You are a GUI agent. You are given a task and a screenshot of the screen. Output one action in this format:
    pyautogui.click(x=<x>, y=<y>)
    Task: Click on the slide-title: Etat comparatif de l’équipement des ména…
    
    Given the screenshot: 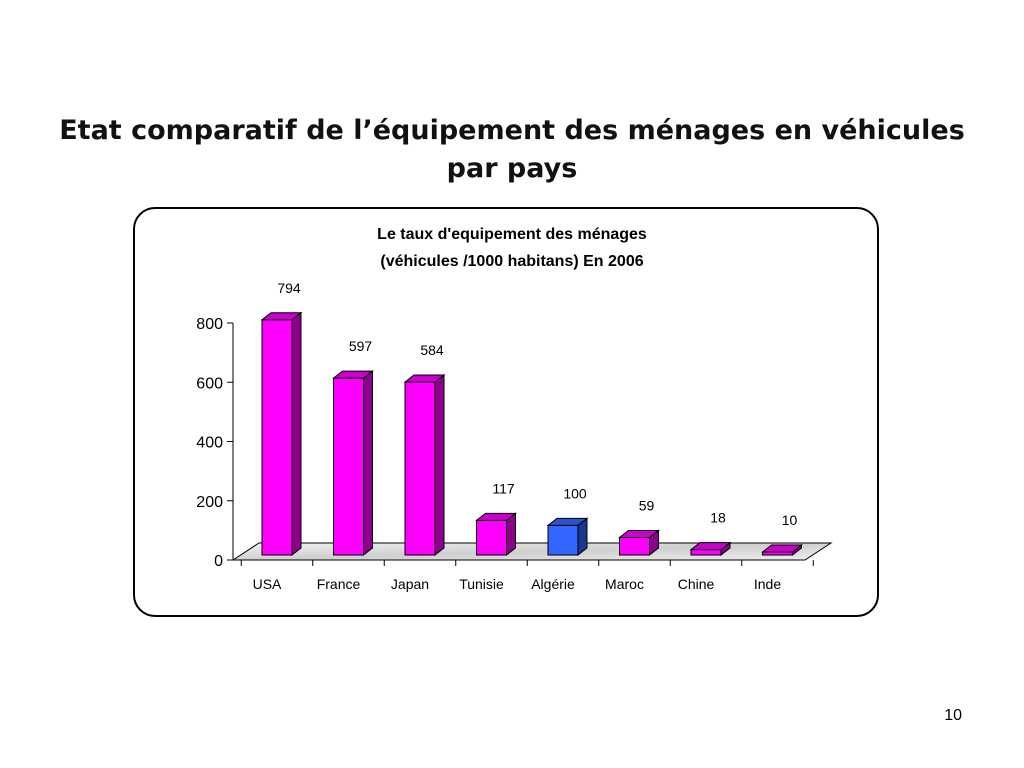 What is the action you would take?
    pyautogui.click(x=512, y=150)
    